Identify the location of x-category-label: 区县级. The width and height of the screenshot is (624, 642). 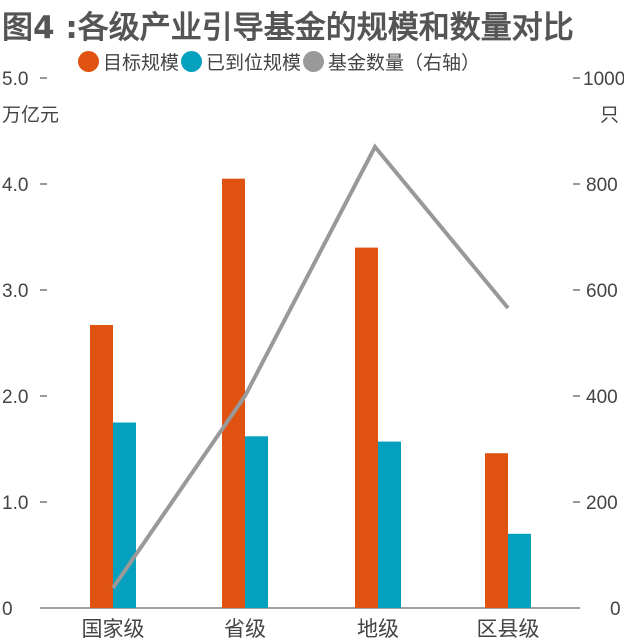
(508, 629).